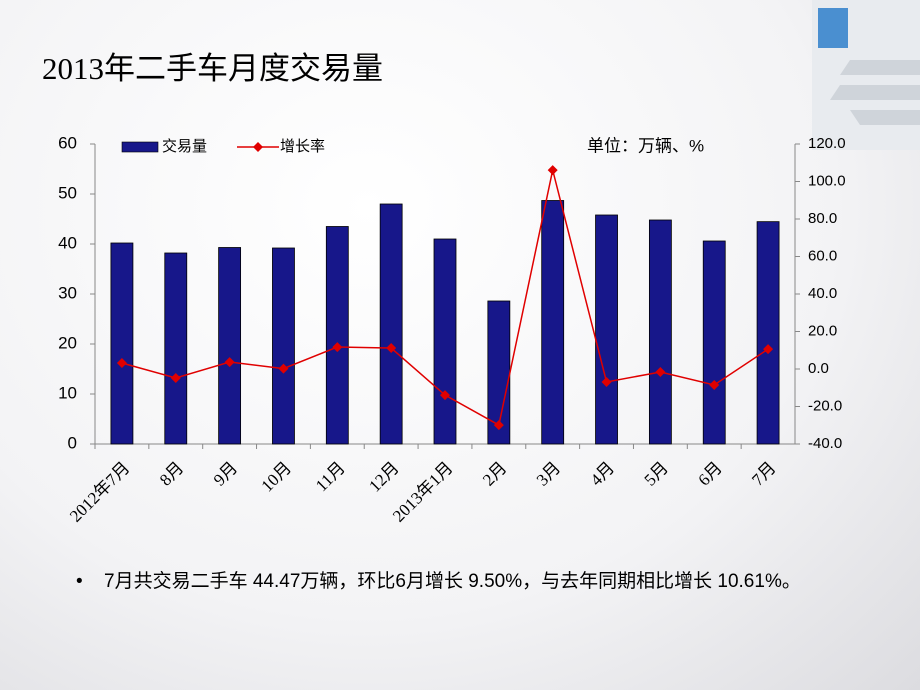 The height and width of the screenshot is (690, 920). What do you see at coordinates (866, 75) in the screenshot?
I see `decoration` at bounding box center [866, 75].